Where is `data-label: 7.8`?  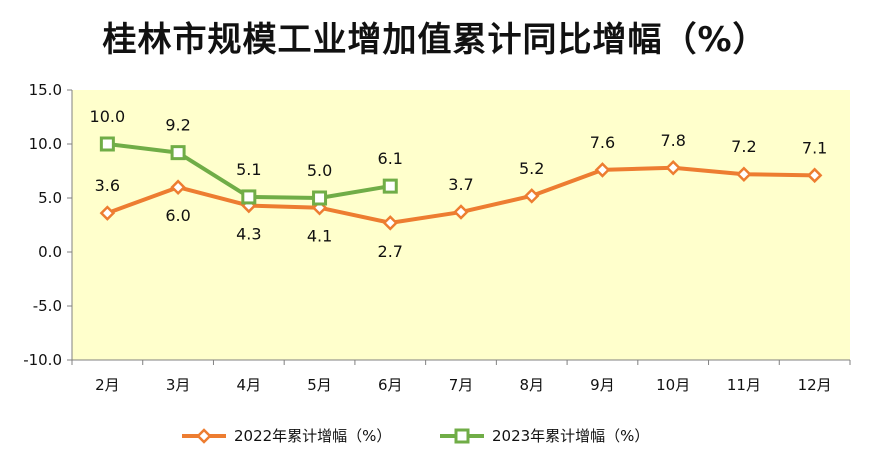 data-label: 7.8 is located at coordinates (672, 140).